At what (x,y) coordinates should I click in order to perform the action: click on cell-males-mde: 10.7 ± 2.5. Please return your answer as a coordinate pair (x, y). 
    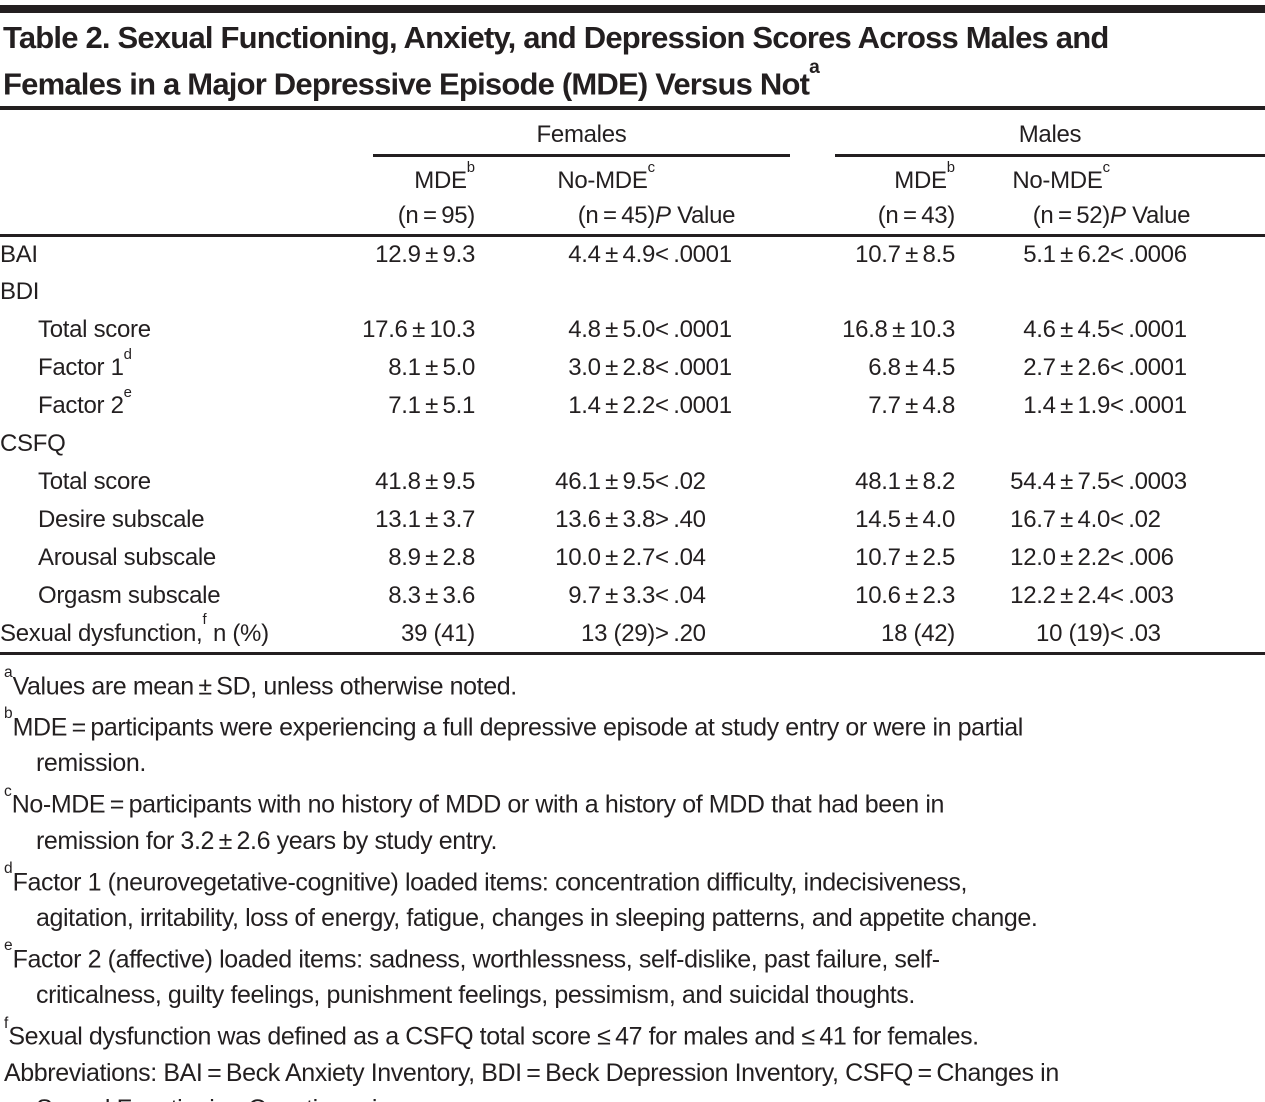
    Looking at the image, I should click on (905, 558).